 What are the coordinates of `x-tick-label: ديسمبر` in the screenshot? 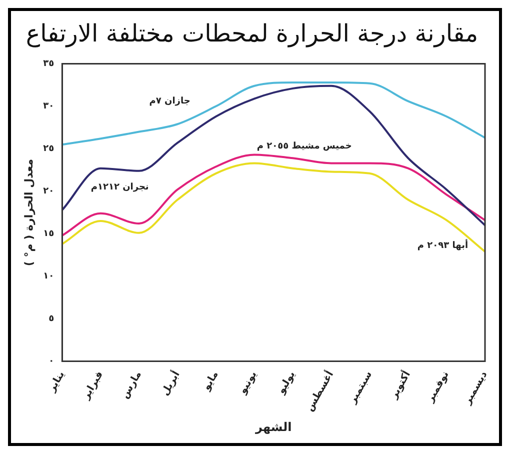 It's located at (476, 389).